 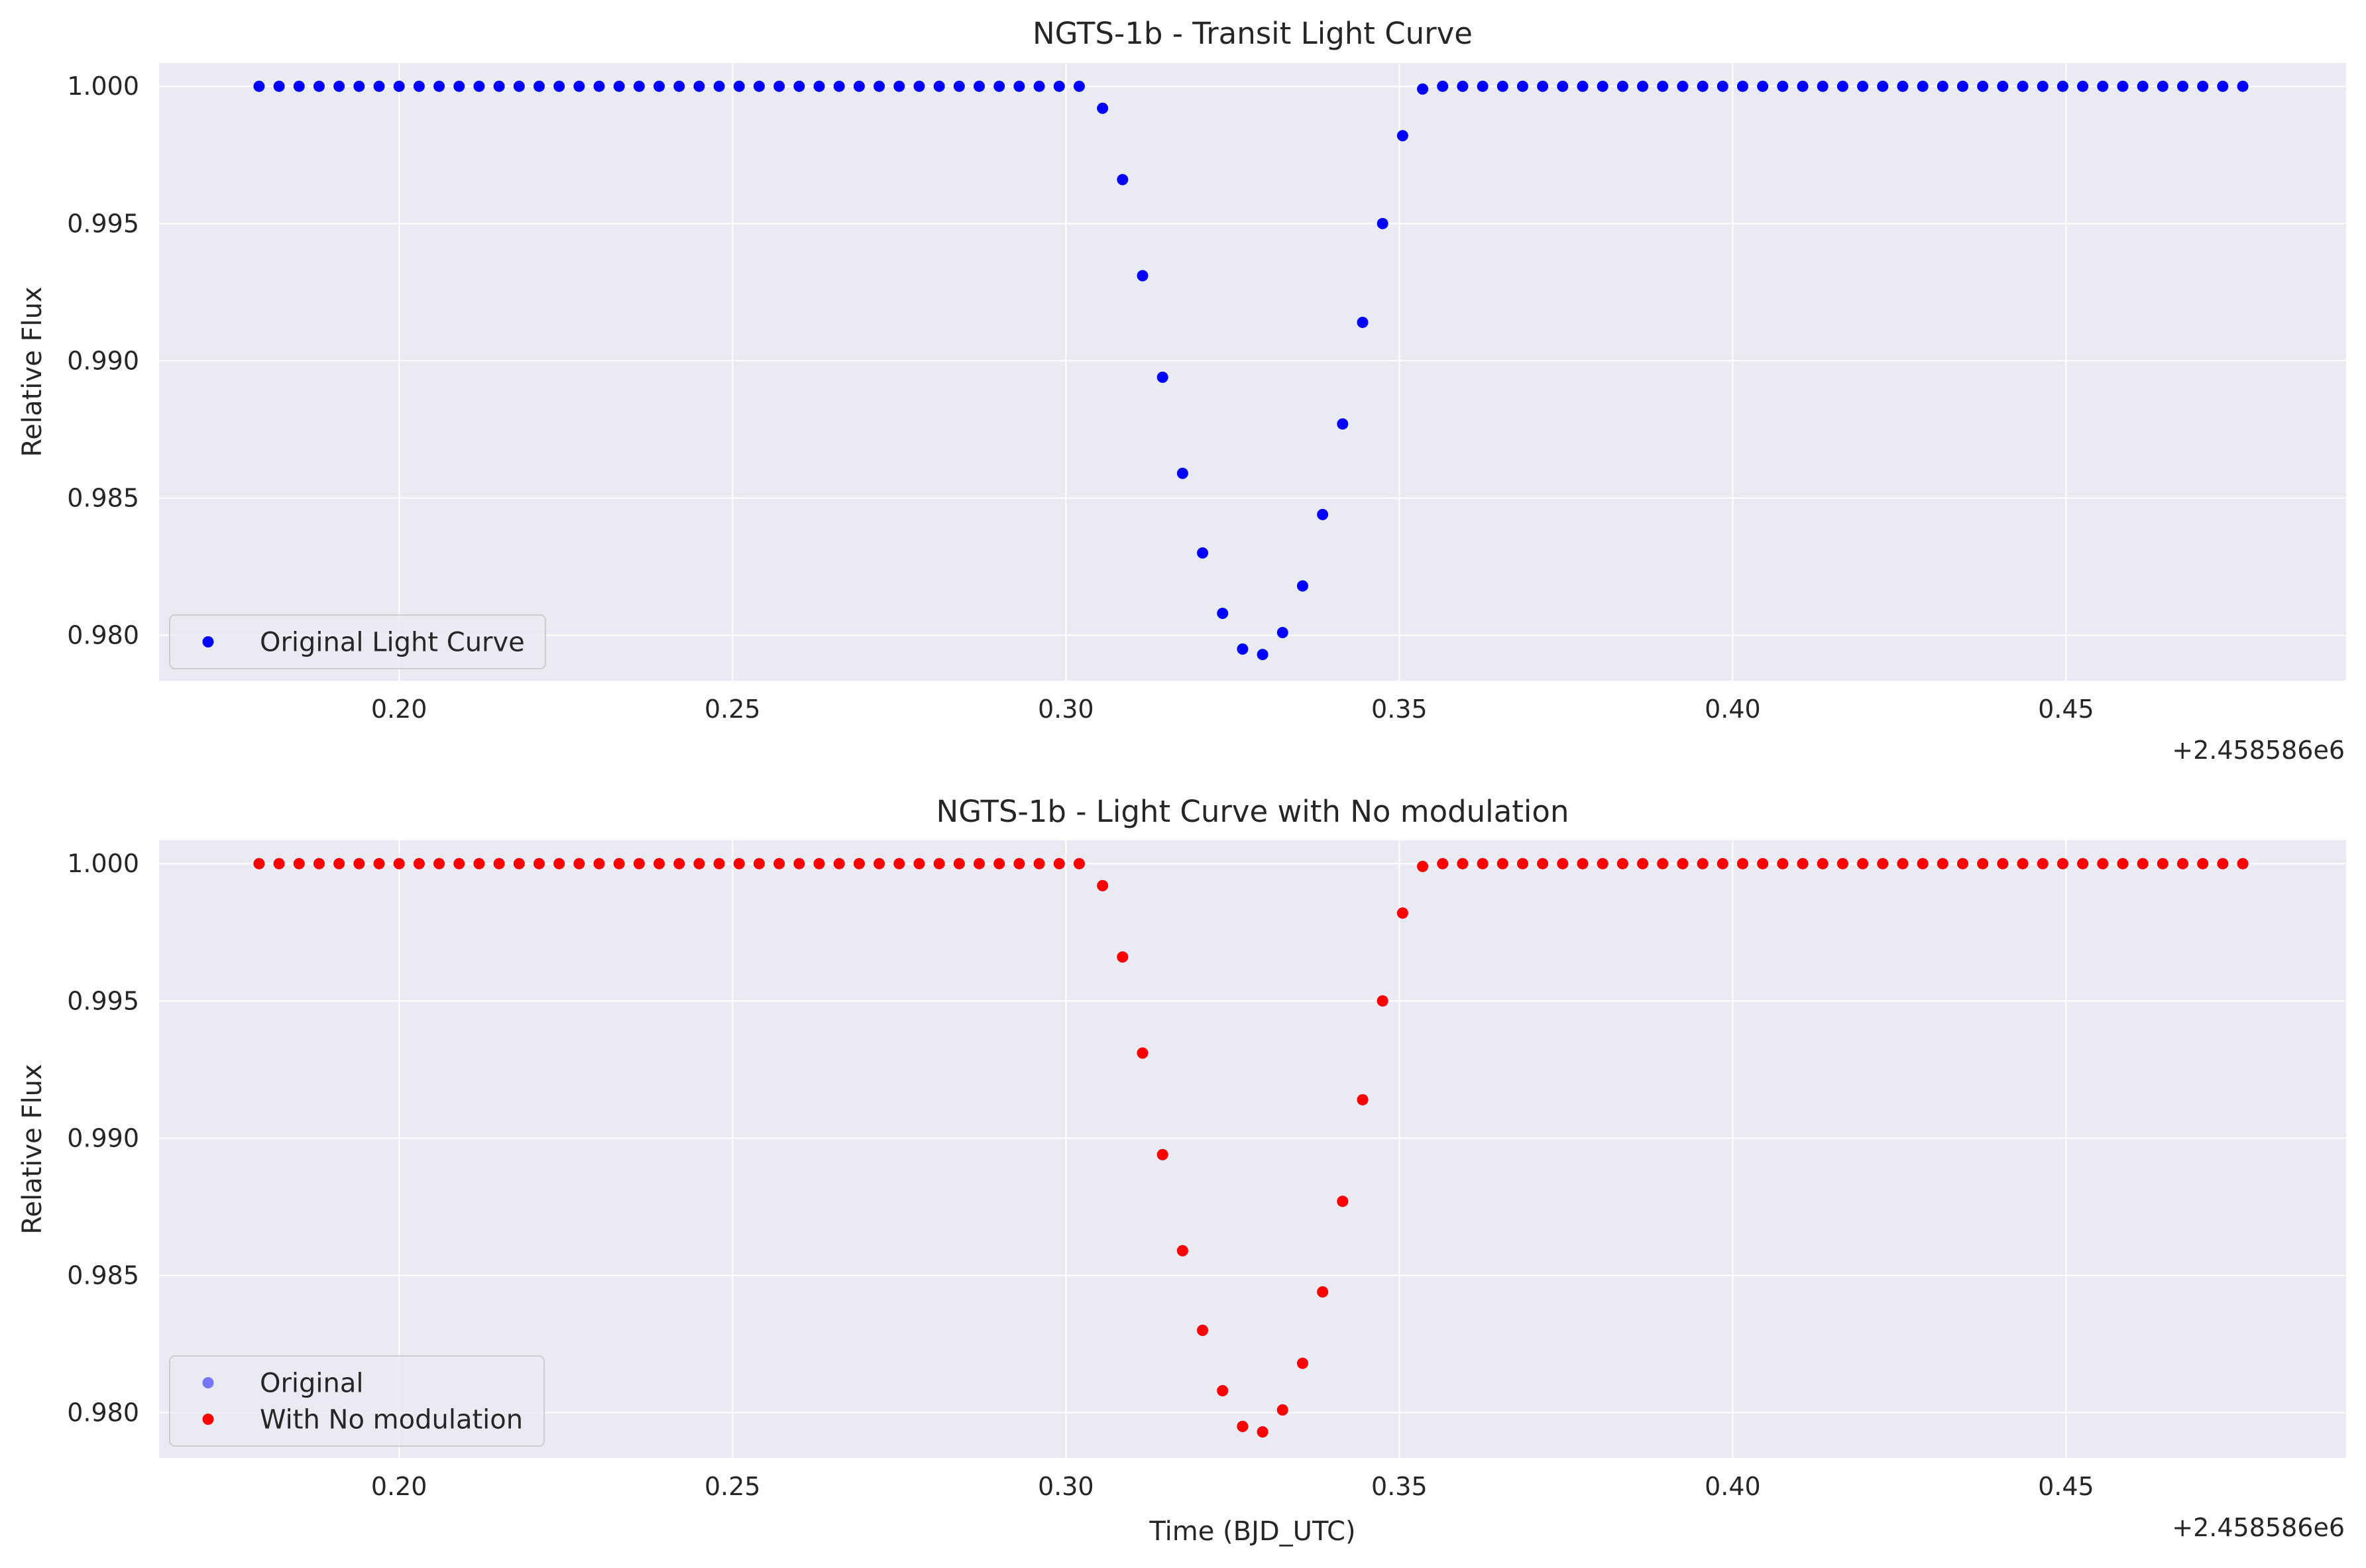 What do you see at coordinates (1733, 1487) in the screenshot?
I see `bottom-x-tick-label: 0.40` at bounding box center [1733, 1487].